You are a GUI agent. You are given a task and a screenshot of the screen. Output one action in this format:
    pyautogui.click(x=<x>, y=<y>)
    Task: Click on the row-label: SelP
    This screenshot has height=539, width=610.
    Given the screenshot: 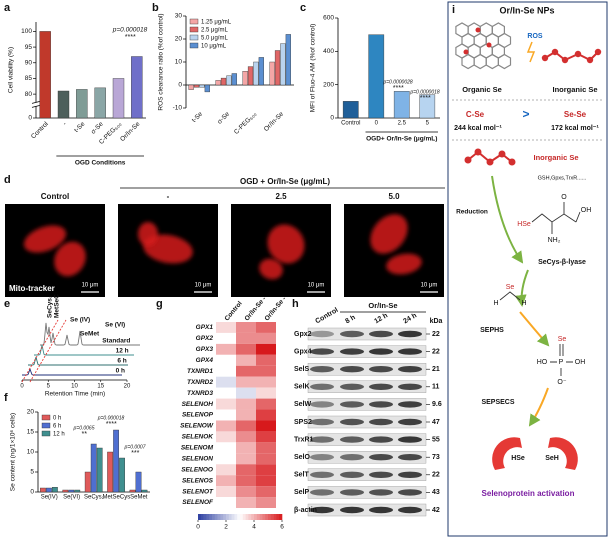 What is the action you would take?
    pyautogui.click(x=302, y=492)
    